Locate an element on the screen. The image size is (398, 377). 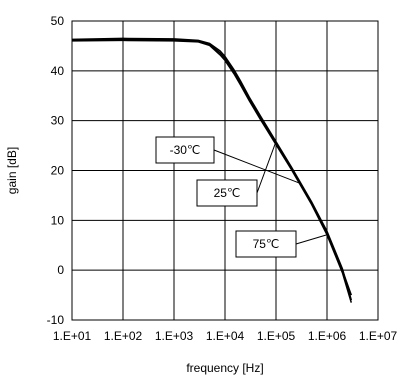
y-tick-label: 10 is located at coordinates (58, 220).